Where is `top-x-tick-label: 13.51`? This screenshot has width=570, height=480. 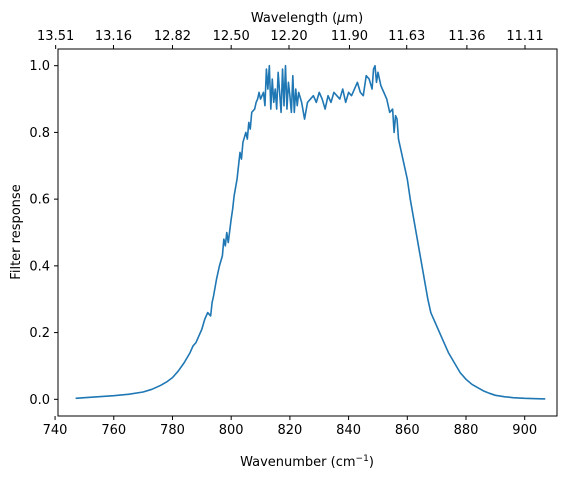 top-x-tick-label: 13.51 is located at coordinates (55, 36).